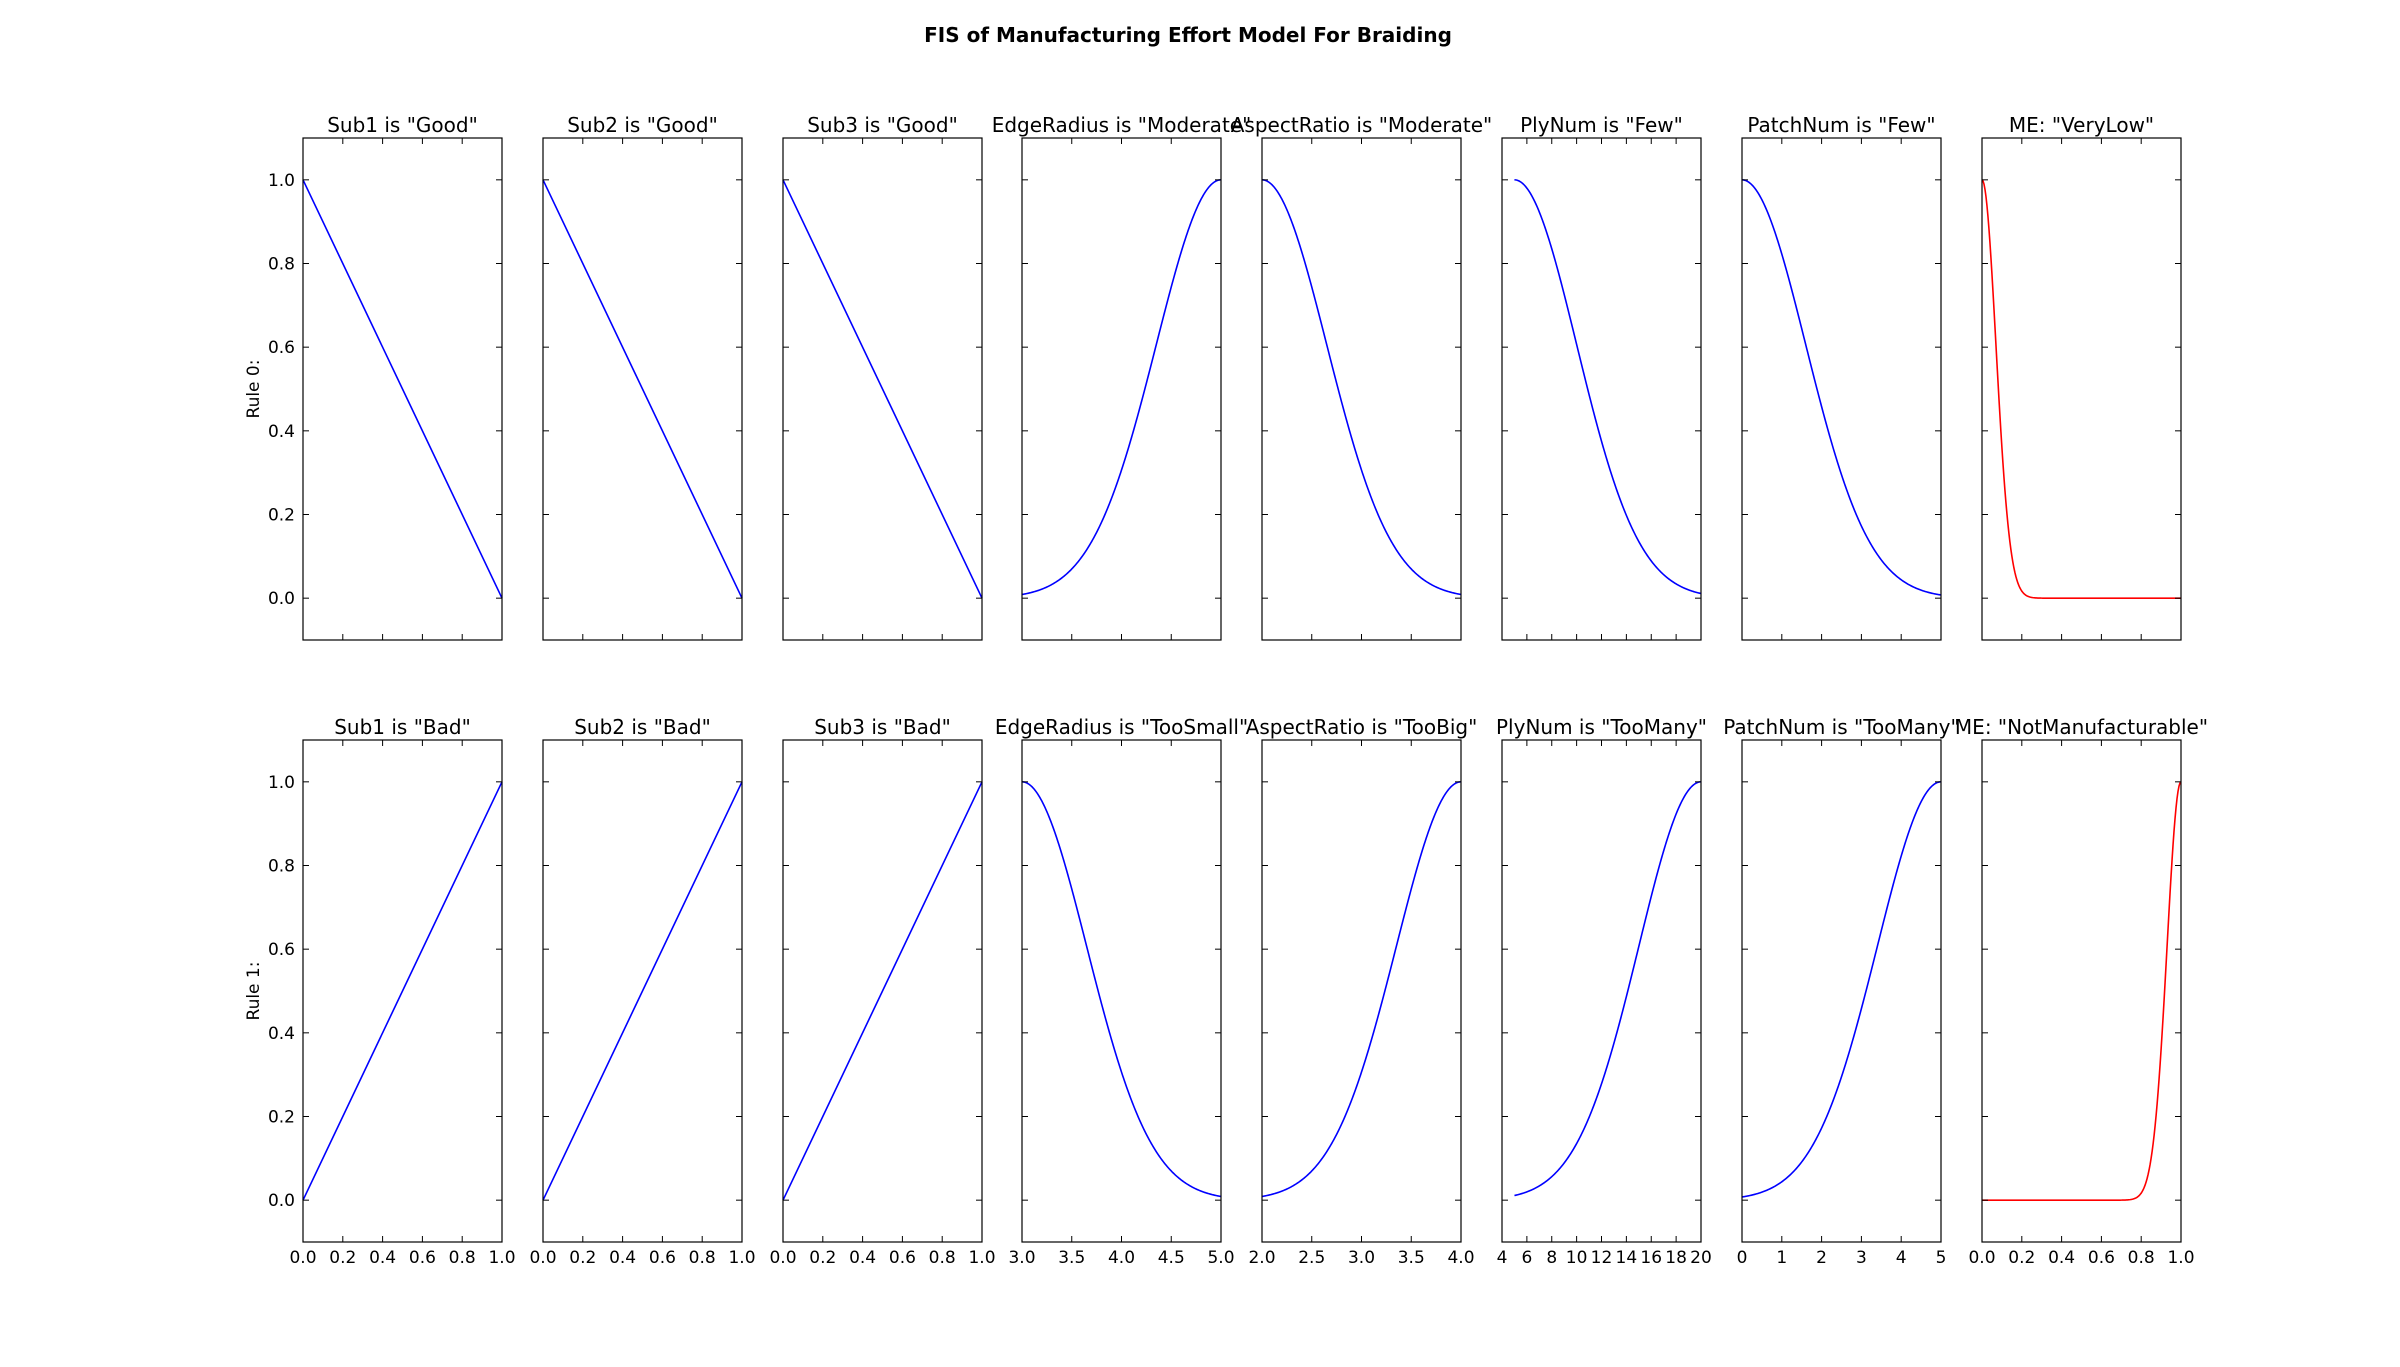 This screenshot has width=2400, height=1367. I want to click on subplot-title: AspectRatio is "Moderate", so click(1362, 125).